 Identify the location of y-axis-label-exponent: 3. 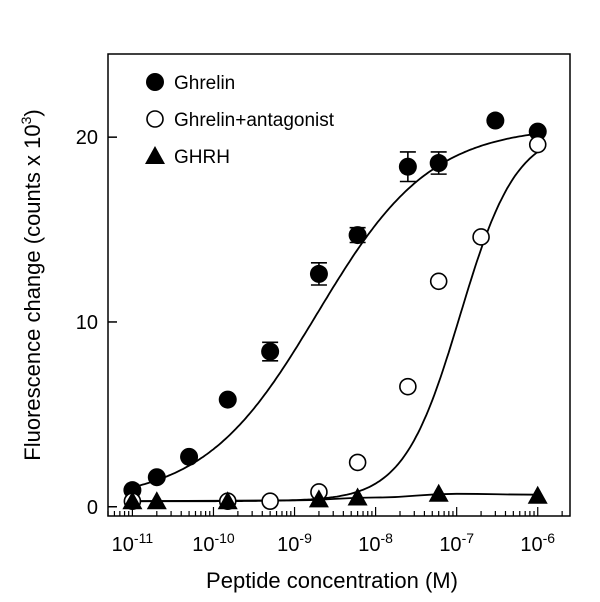
(26, 120).